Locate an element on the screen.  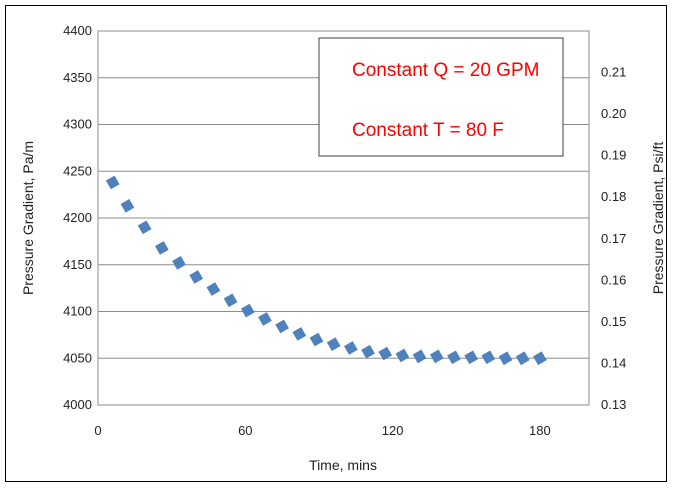
x-tick-label: 60 is located at coordinates (245, 430).